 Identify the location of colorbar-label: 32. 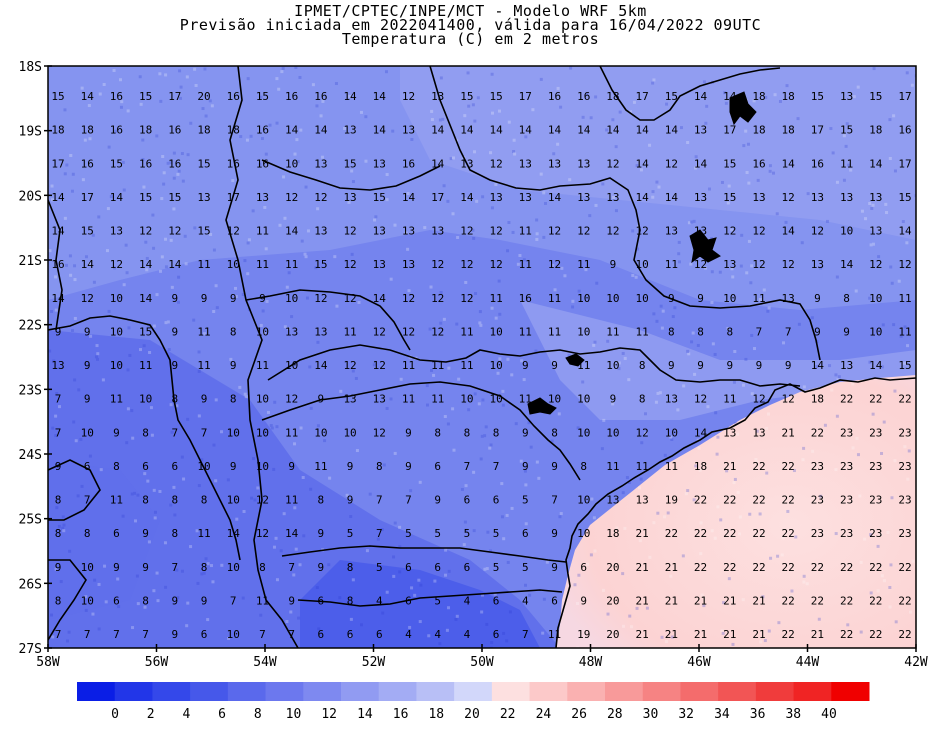
(686, 714).